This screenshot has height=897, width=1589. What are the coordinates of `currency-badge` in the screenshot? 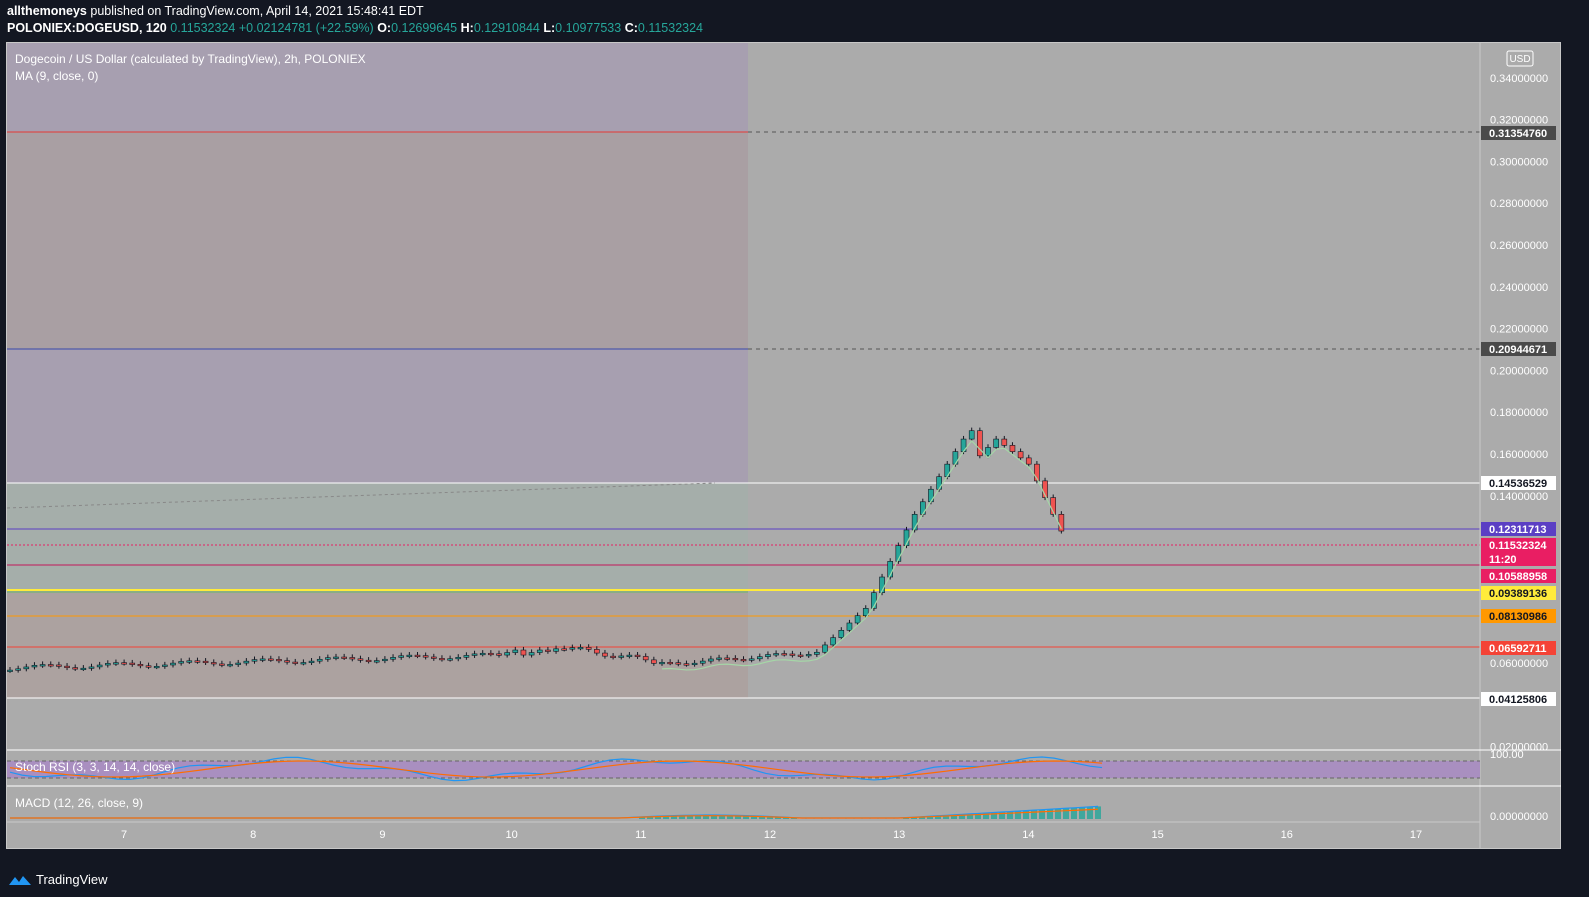 It's located at (1520, 58).